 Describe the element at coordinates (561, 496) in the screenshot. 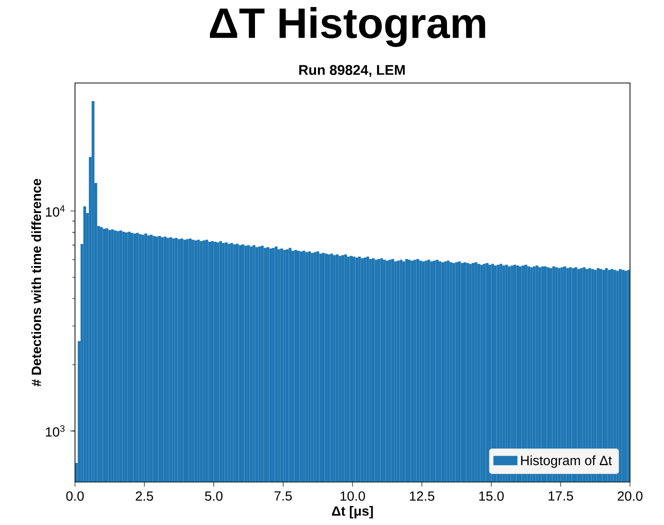

I see `x-tick-label: 17.5` at that location.